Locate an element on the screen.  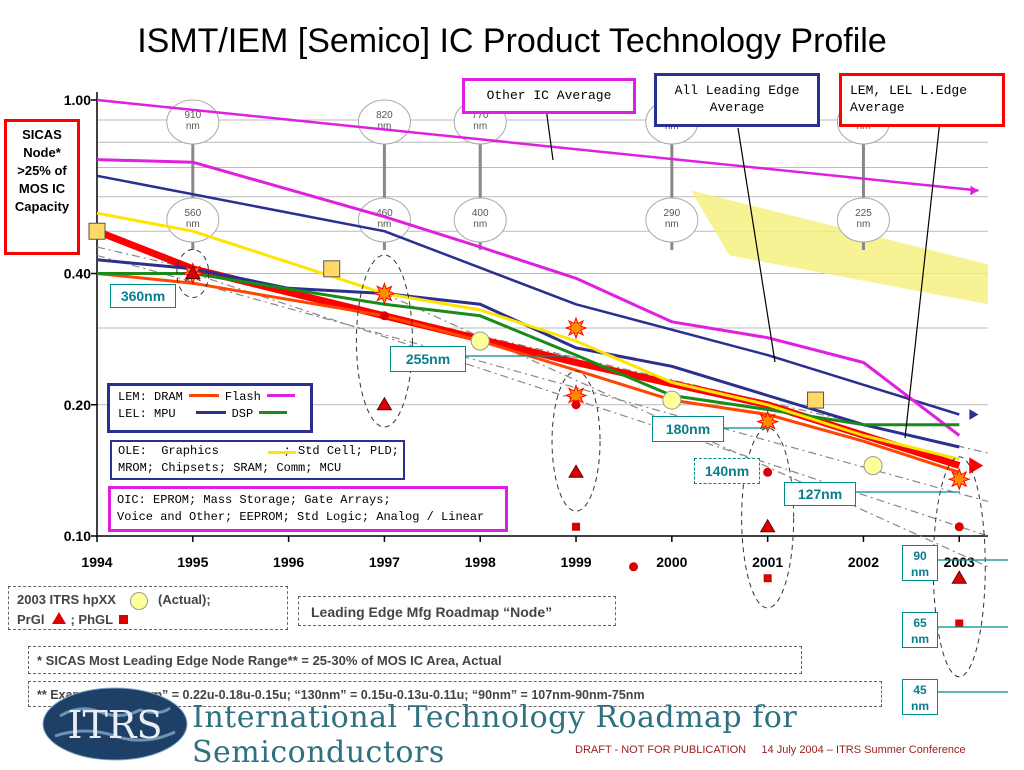
node-range-label: 290 nm is located at coordinates (671, 219).